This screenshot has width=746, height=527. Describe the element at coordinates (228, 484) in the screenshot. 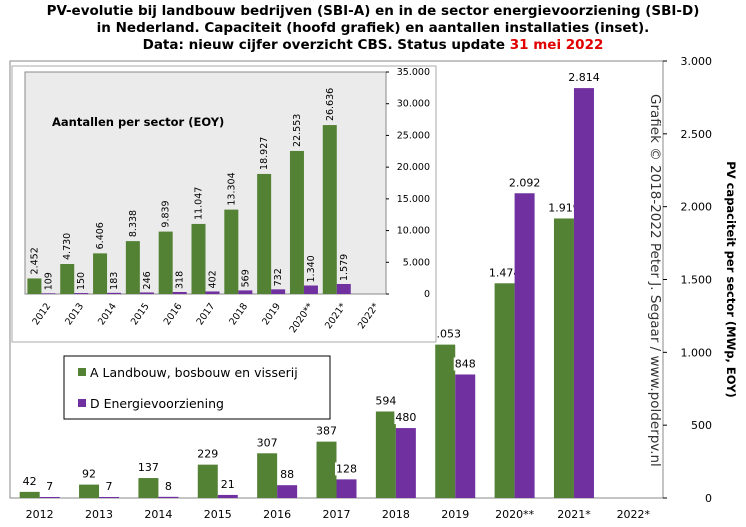

I see `data-label: 21` at that location.